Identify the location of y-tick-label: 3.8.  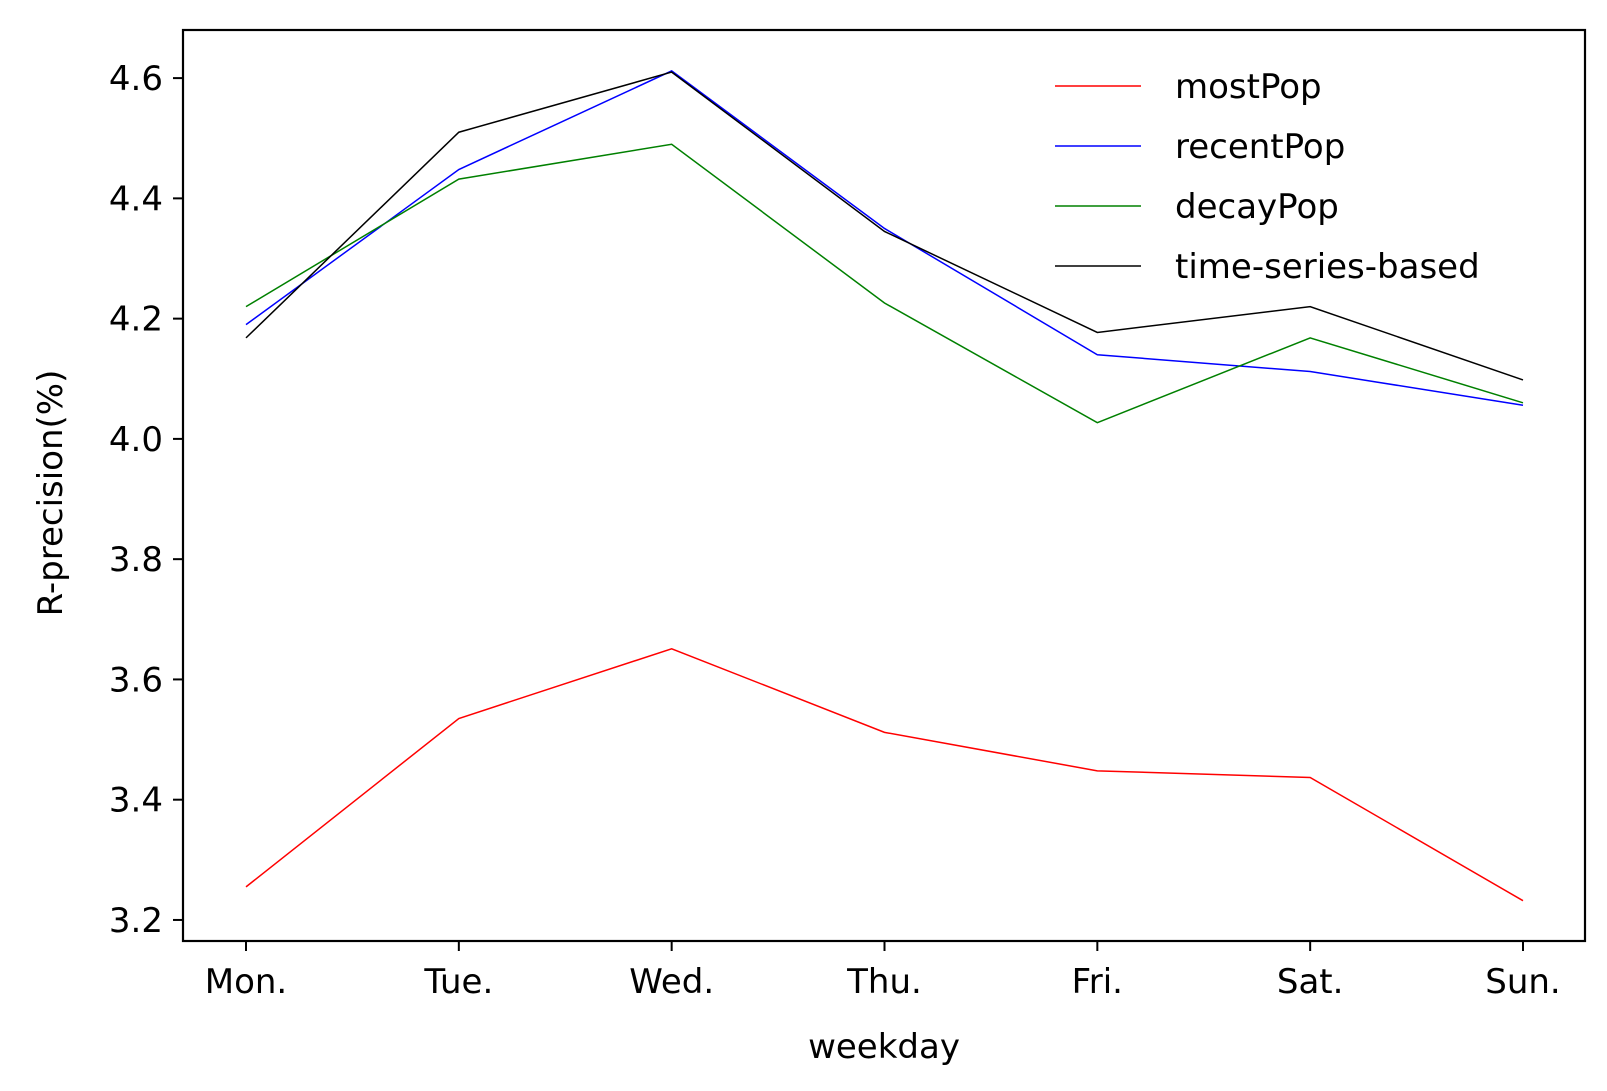
(136, 560).